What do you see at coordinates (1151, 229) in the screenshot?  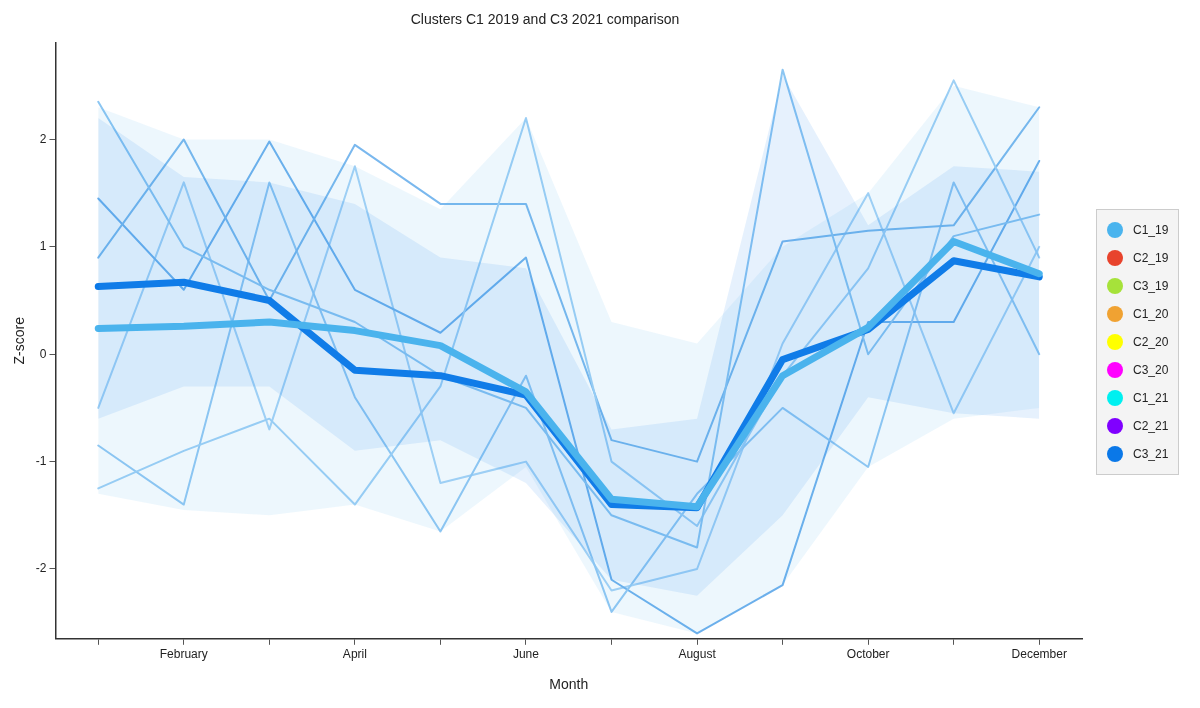 I see `legend-label: C1_19` at bounding box center [1151, 229].